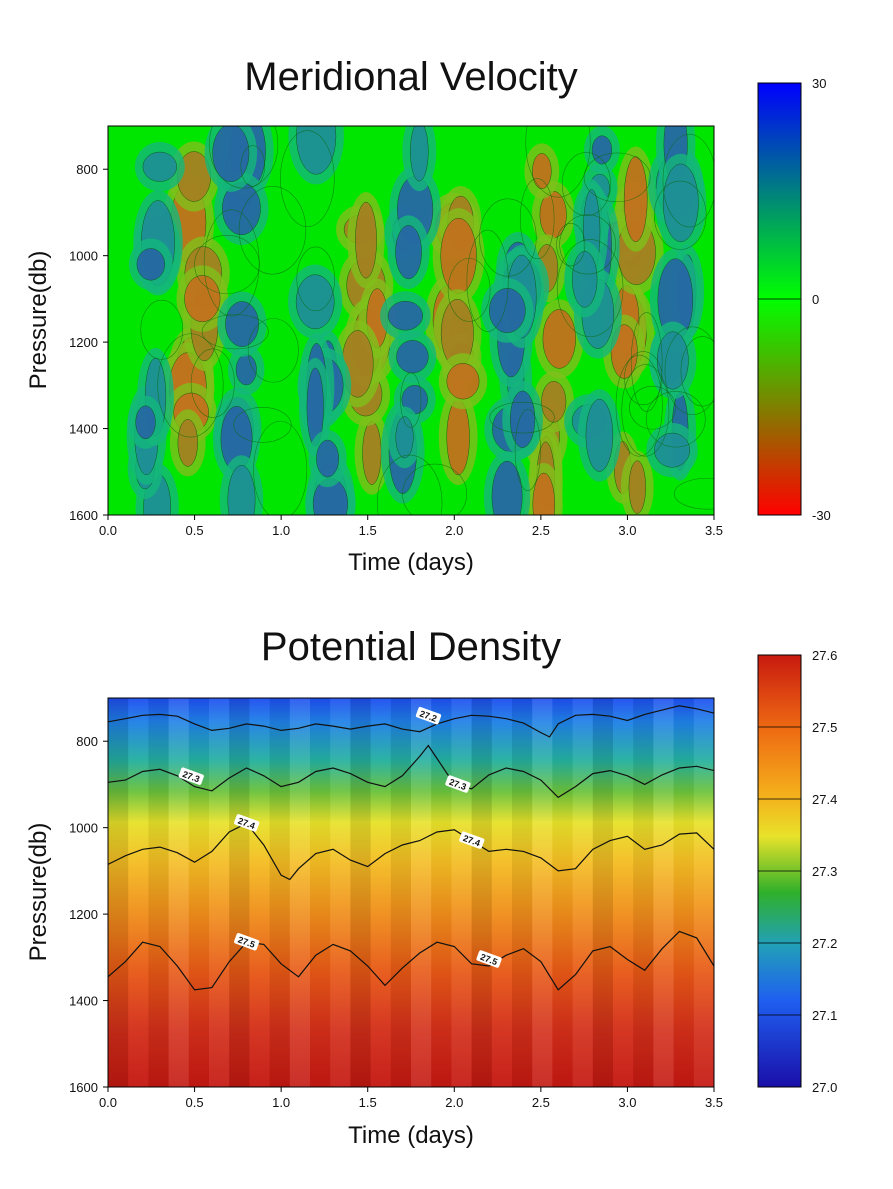  What do you see at coordinates (195, 530) in the screenshot?
I see `x-tick-label: 0.5` at bounding box center [195, 530].